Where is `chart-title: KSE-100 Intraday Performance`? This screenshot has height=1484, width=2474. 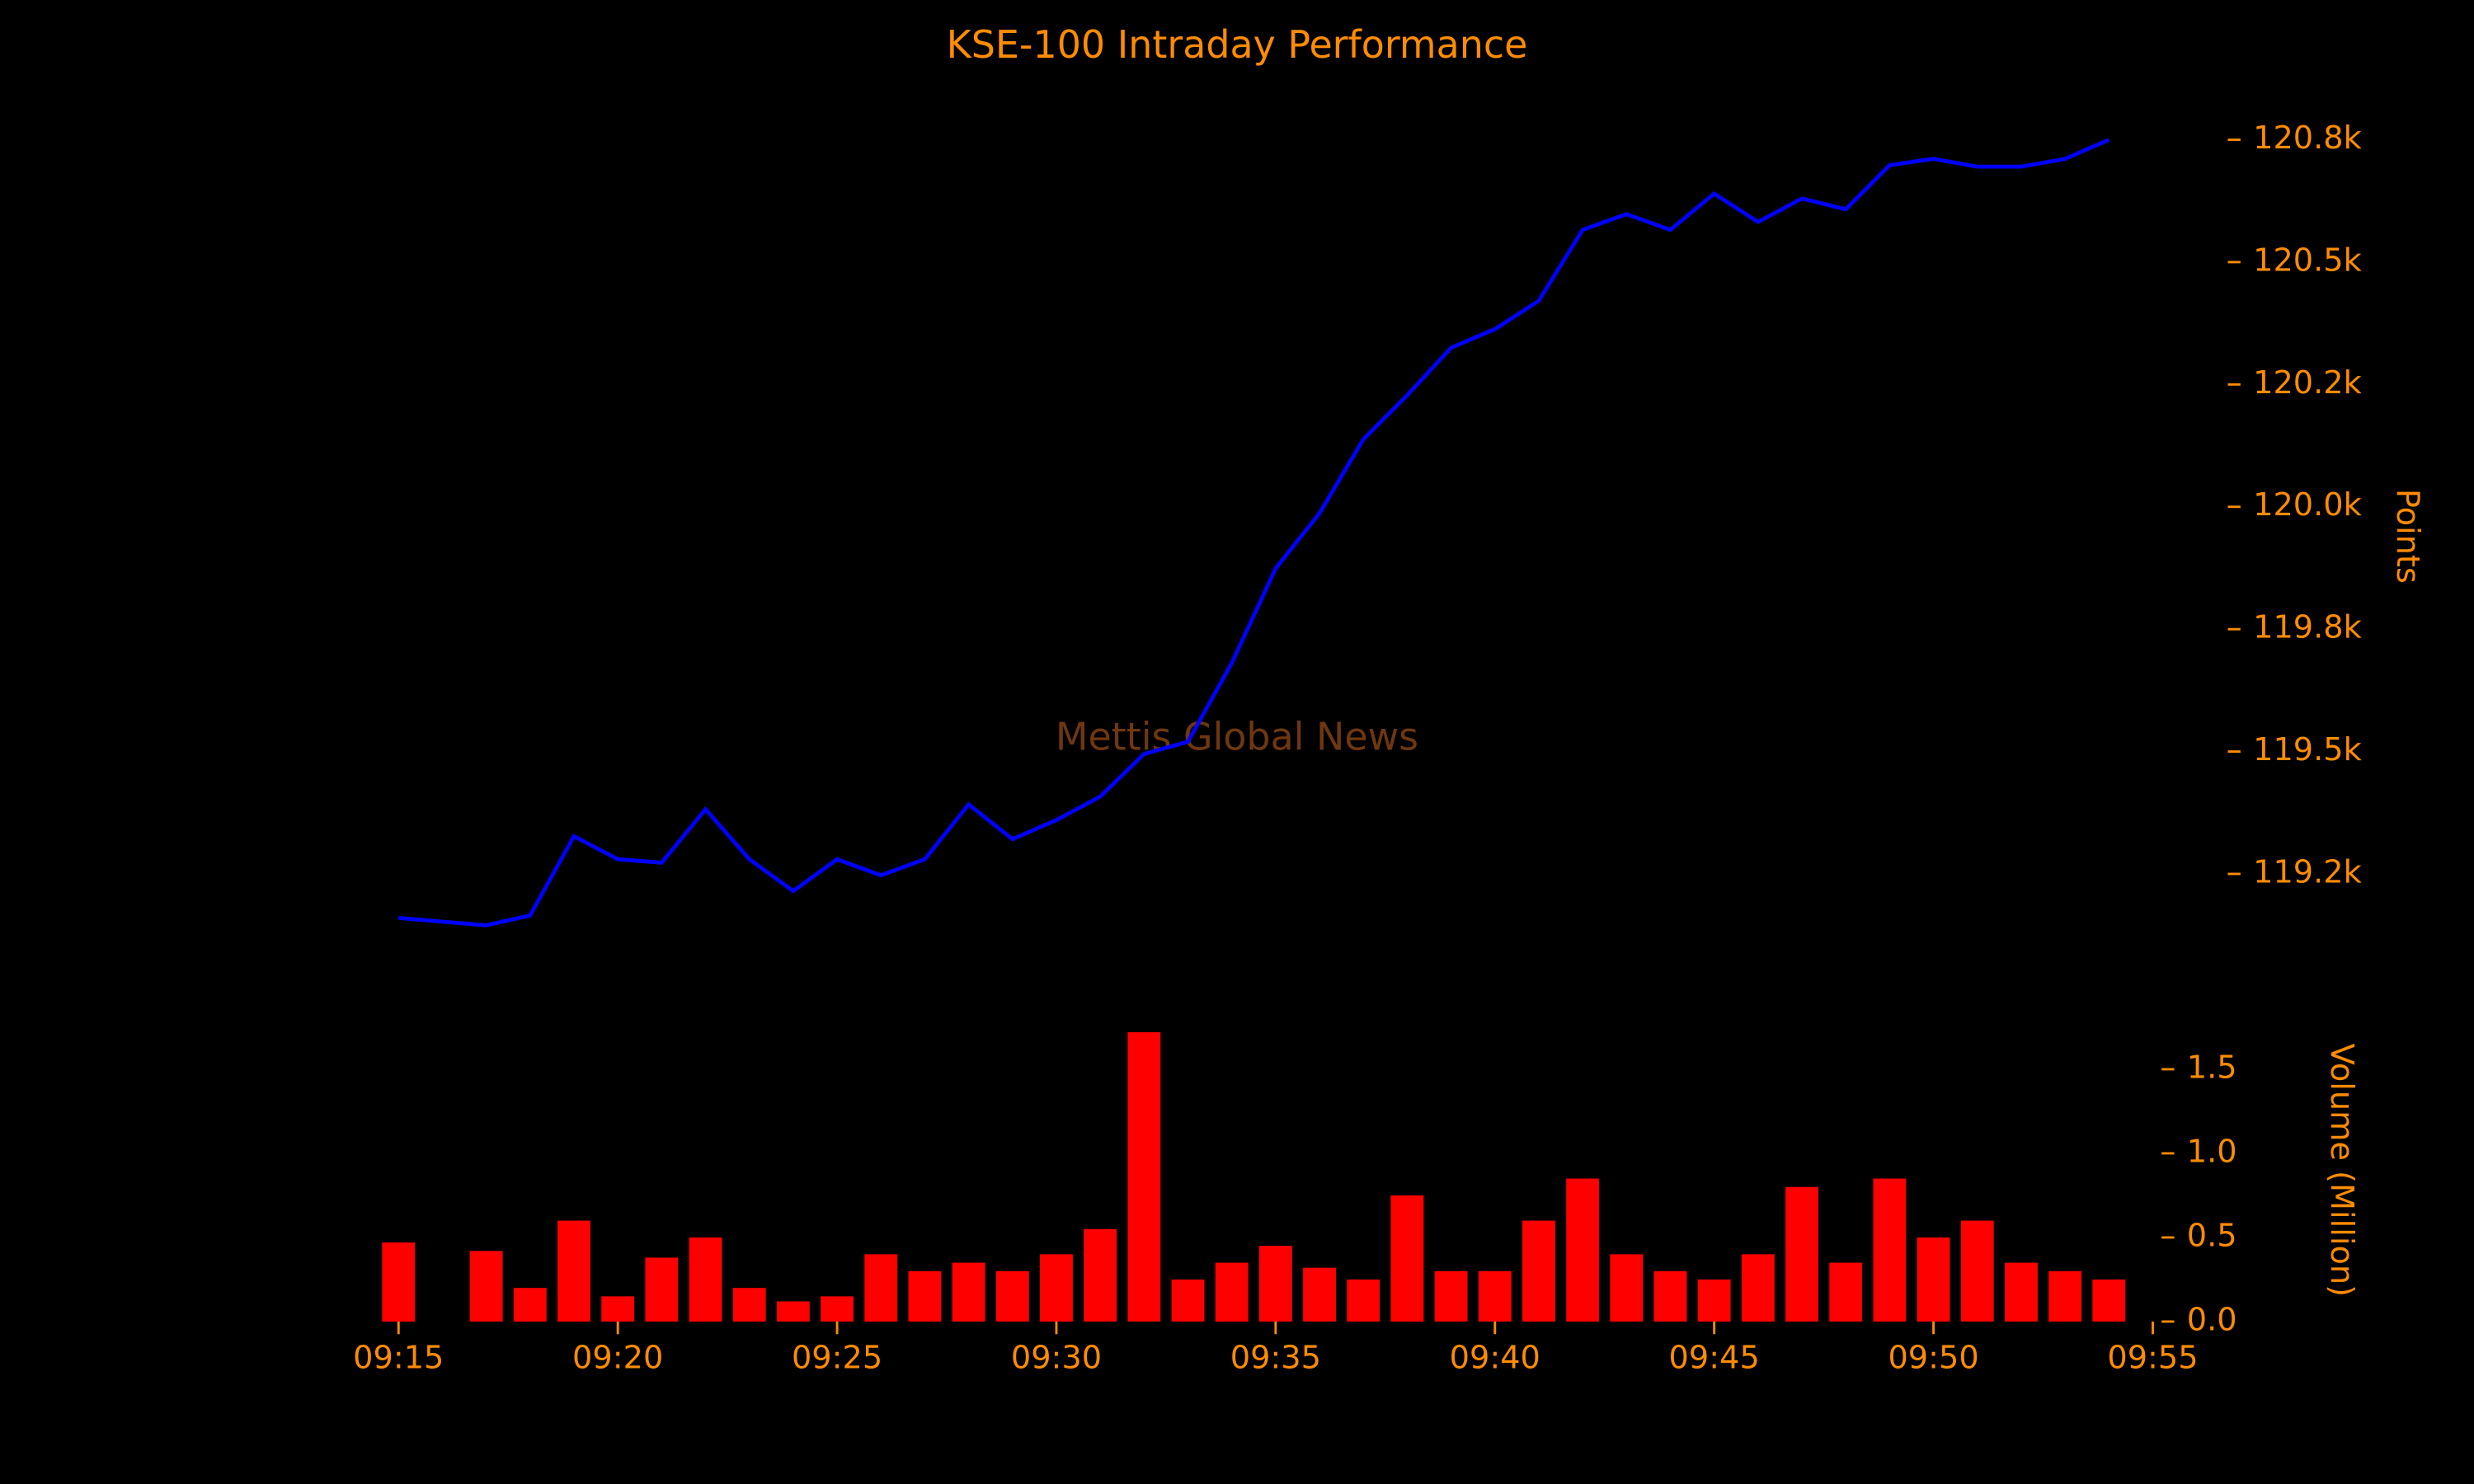 chart-title: KSE-100 Intraday Performance is located at coordinates (1237, 44).